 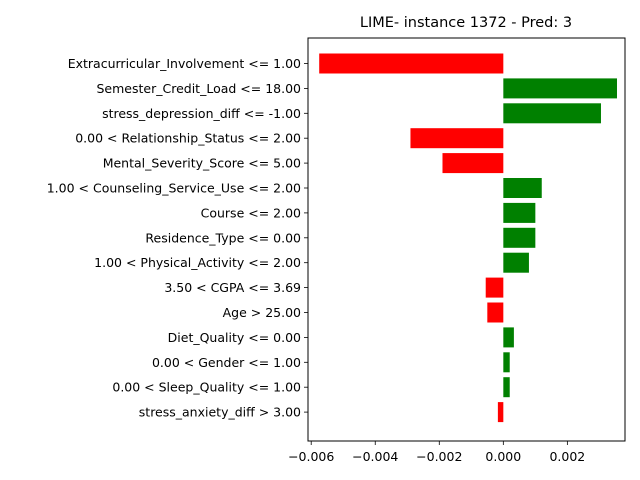 I want to click on y-tick-label: Residence_Type <= 0.00, so click(x=223, y=237).